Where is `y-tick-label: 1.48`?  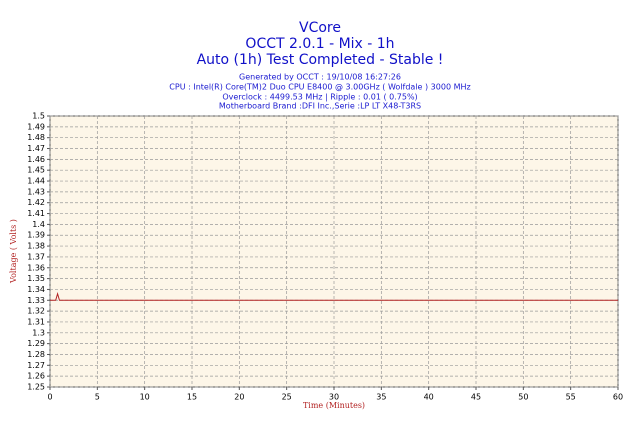 y-tick-label: 1.48 is located at coordinates (36, 137).